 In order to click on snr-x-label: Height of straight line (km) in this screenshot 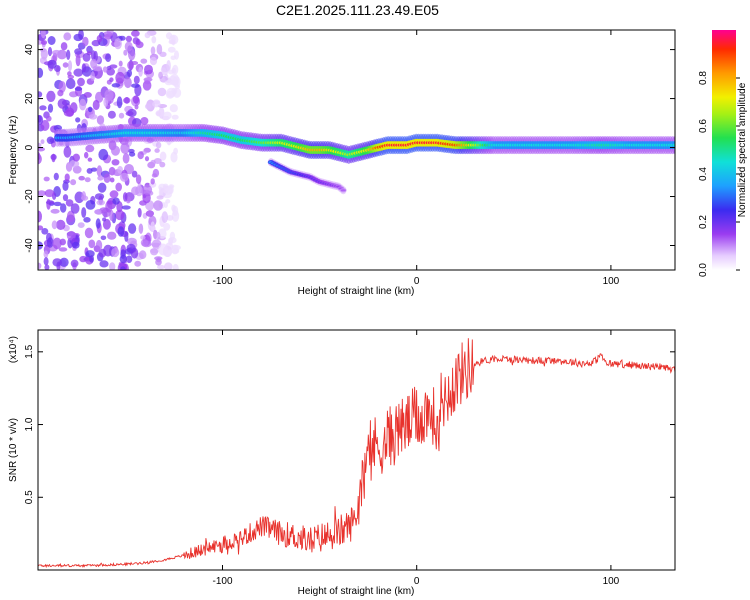, I will do `click(356, 591)`.